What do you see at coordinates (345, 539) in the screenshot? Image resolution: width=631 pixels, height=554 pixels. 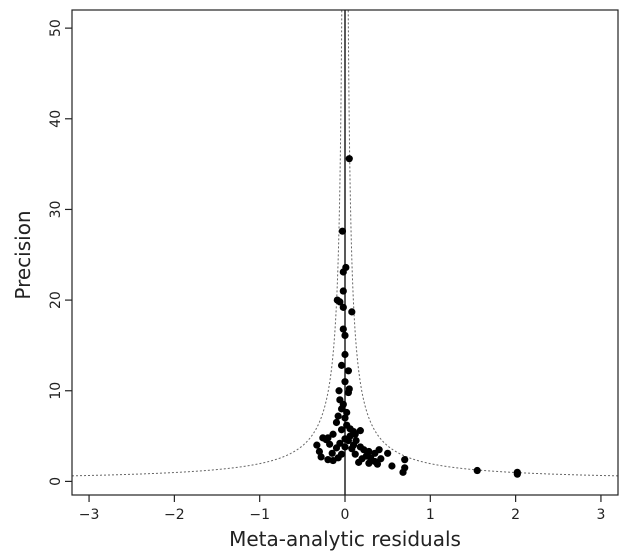 I see `x-axis-title: Meta-analytic residuals` at bounding box center [345, 539].